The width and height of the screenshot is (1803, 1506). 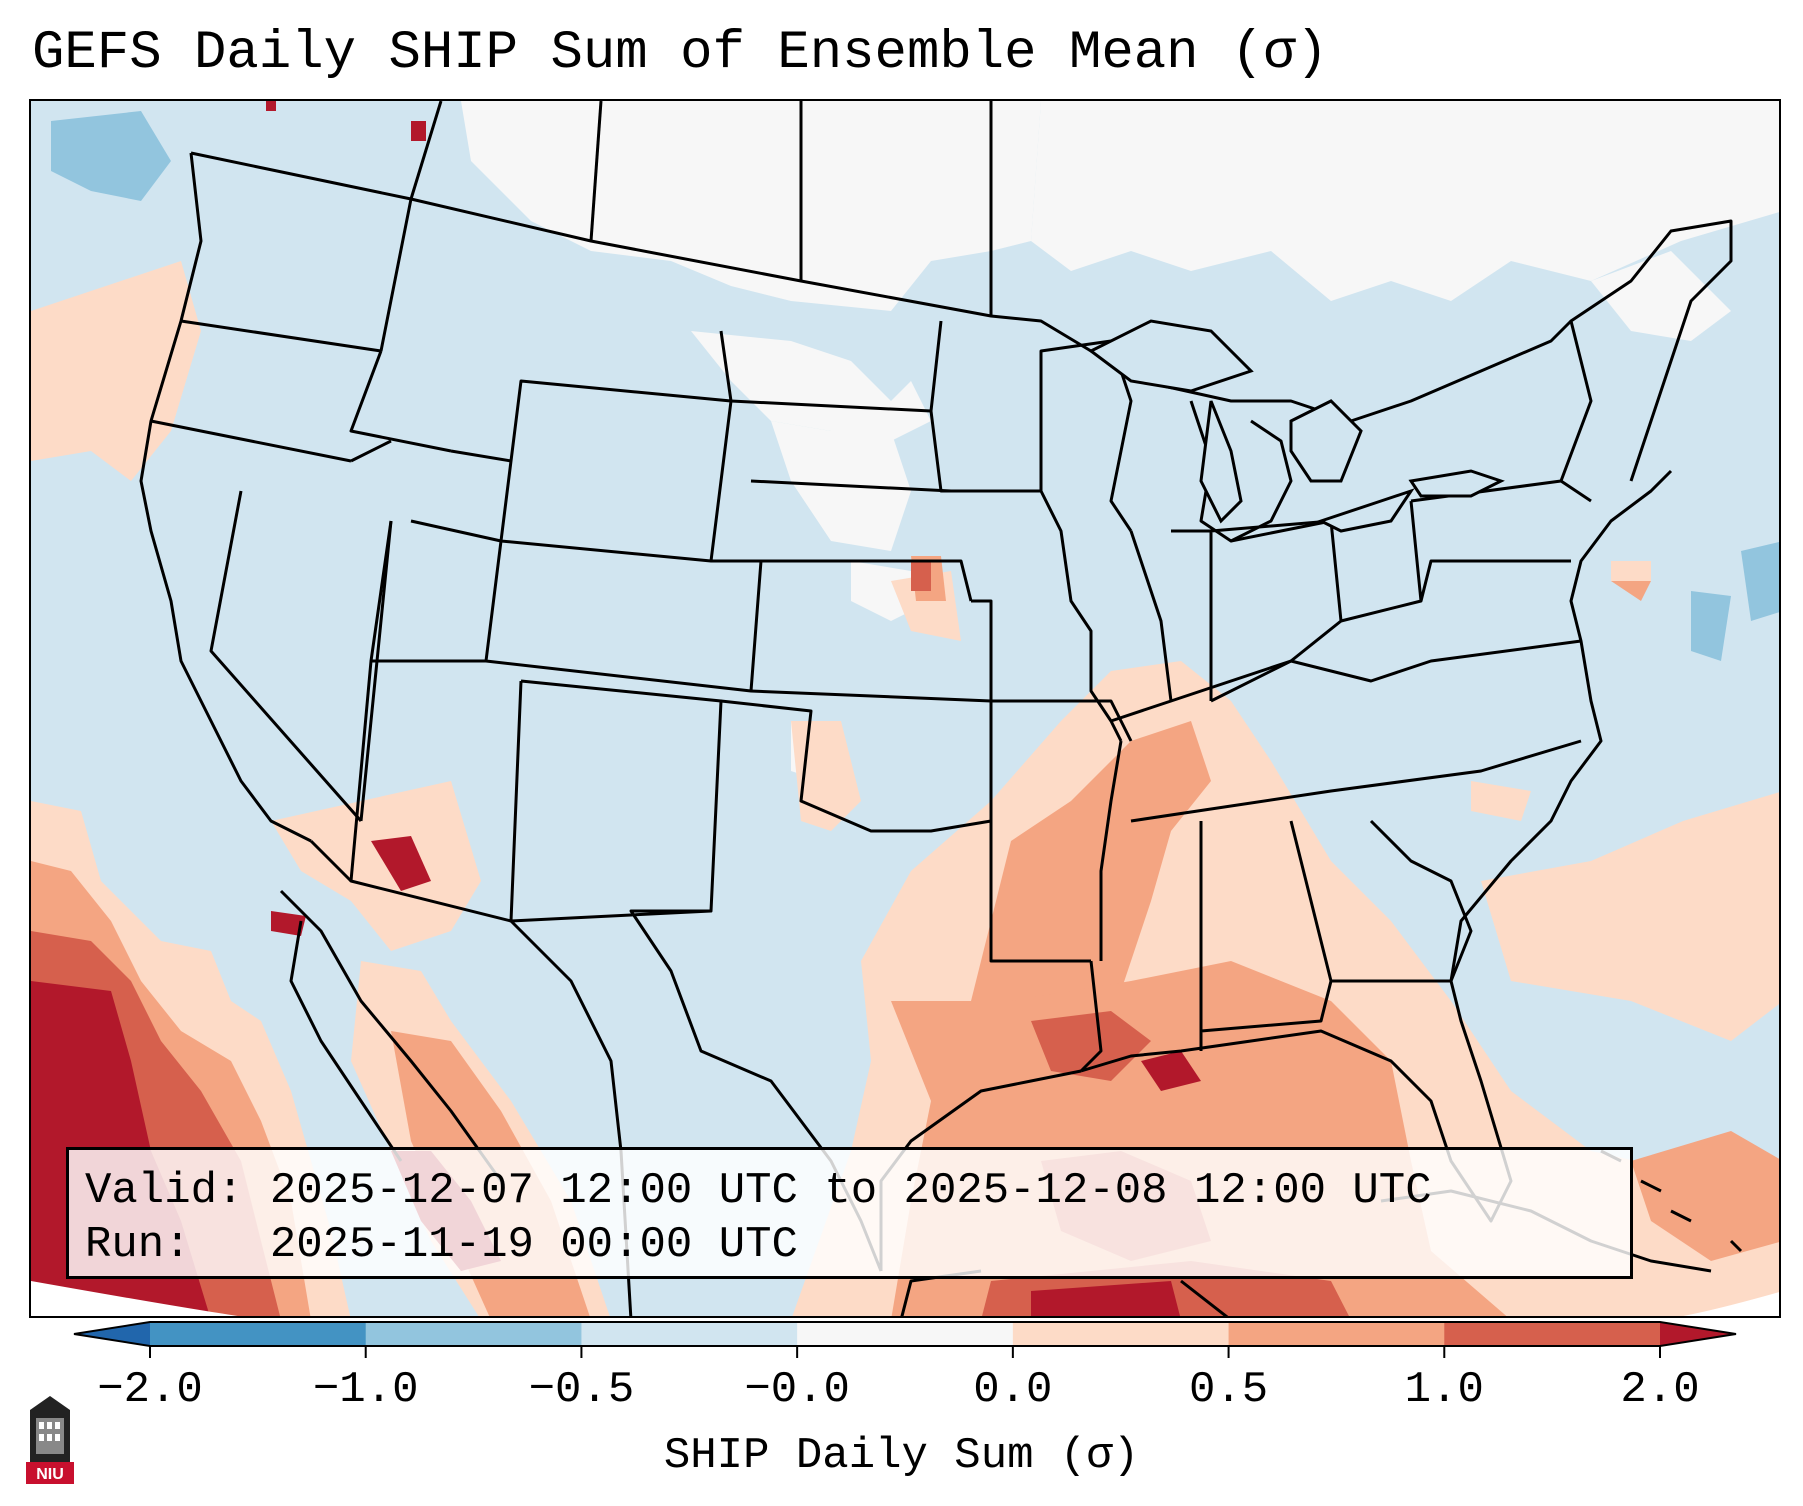 I want to click on colorbar-tick-label: 0.5, so click(x=1228, y=1390).